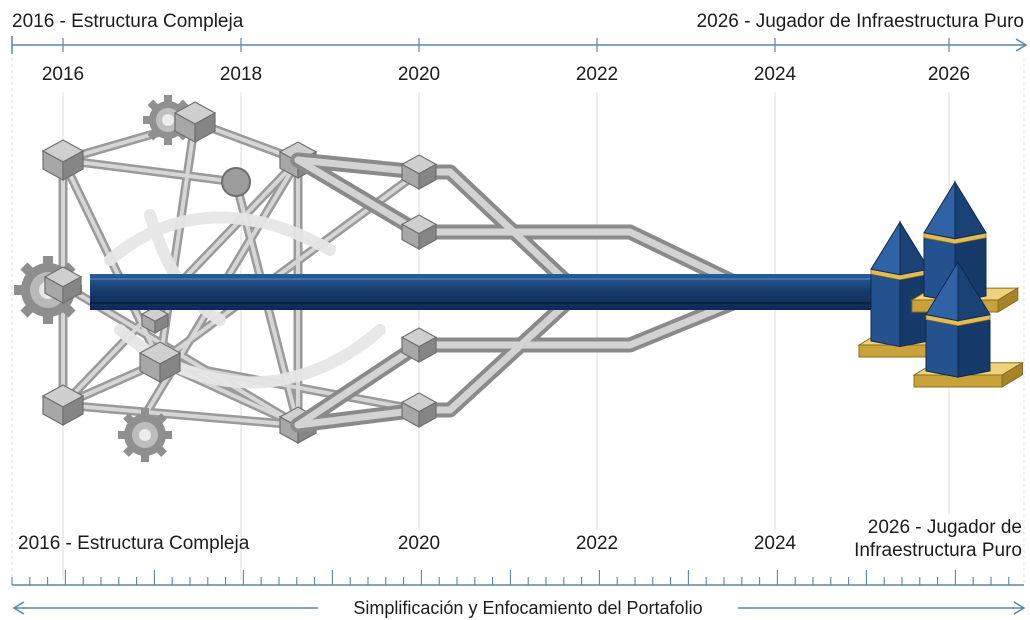 The width and height of the screenshot is (1030, 620). Describe the element at coordinates (860, 21) in the screenshot. I see `top-right-label: 2026 - Jugador de Infraestructura Puro` at that location.